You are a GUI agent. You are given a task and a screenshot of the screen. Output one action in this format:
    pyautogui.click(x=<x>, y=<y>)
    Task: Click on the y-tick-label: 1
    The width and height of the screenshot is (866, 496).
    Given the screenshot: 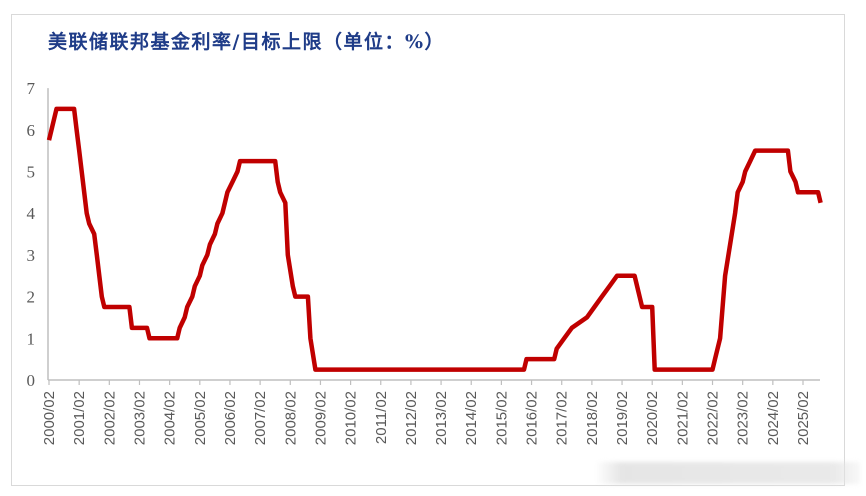 What is the action you would take?
    pyautogui.click(x=31, y=338)
    